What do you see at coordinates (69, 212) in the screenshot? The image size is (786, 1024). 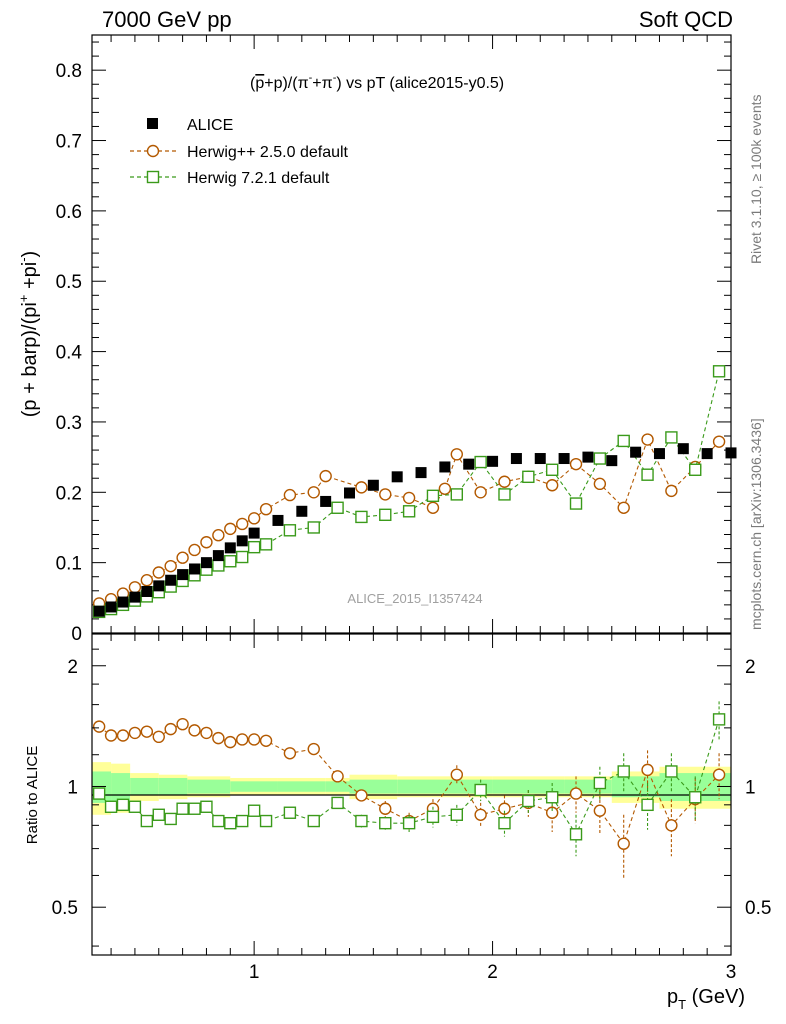 I see `main-ytick-label: 0.6` at bounding box center [69, 212].